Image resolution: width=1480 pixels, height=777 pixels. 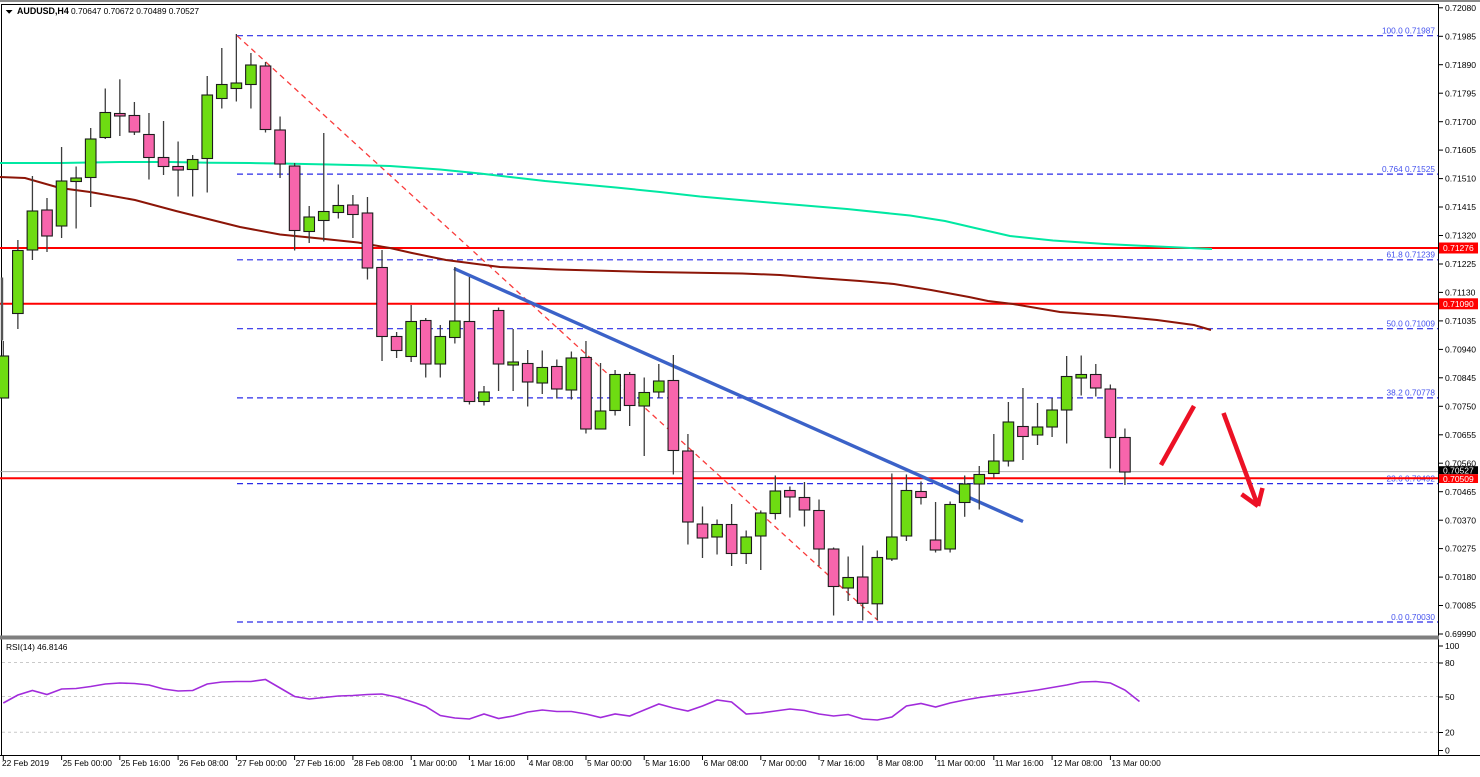 What do you see at coordinates (1460, 8) in the screenshot?
I see `svg-text: 0.72080` at bounding box center [1460, 8].